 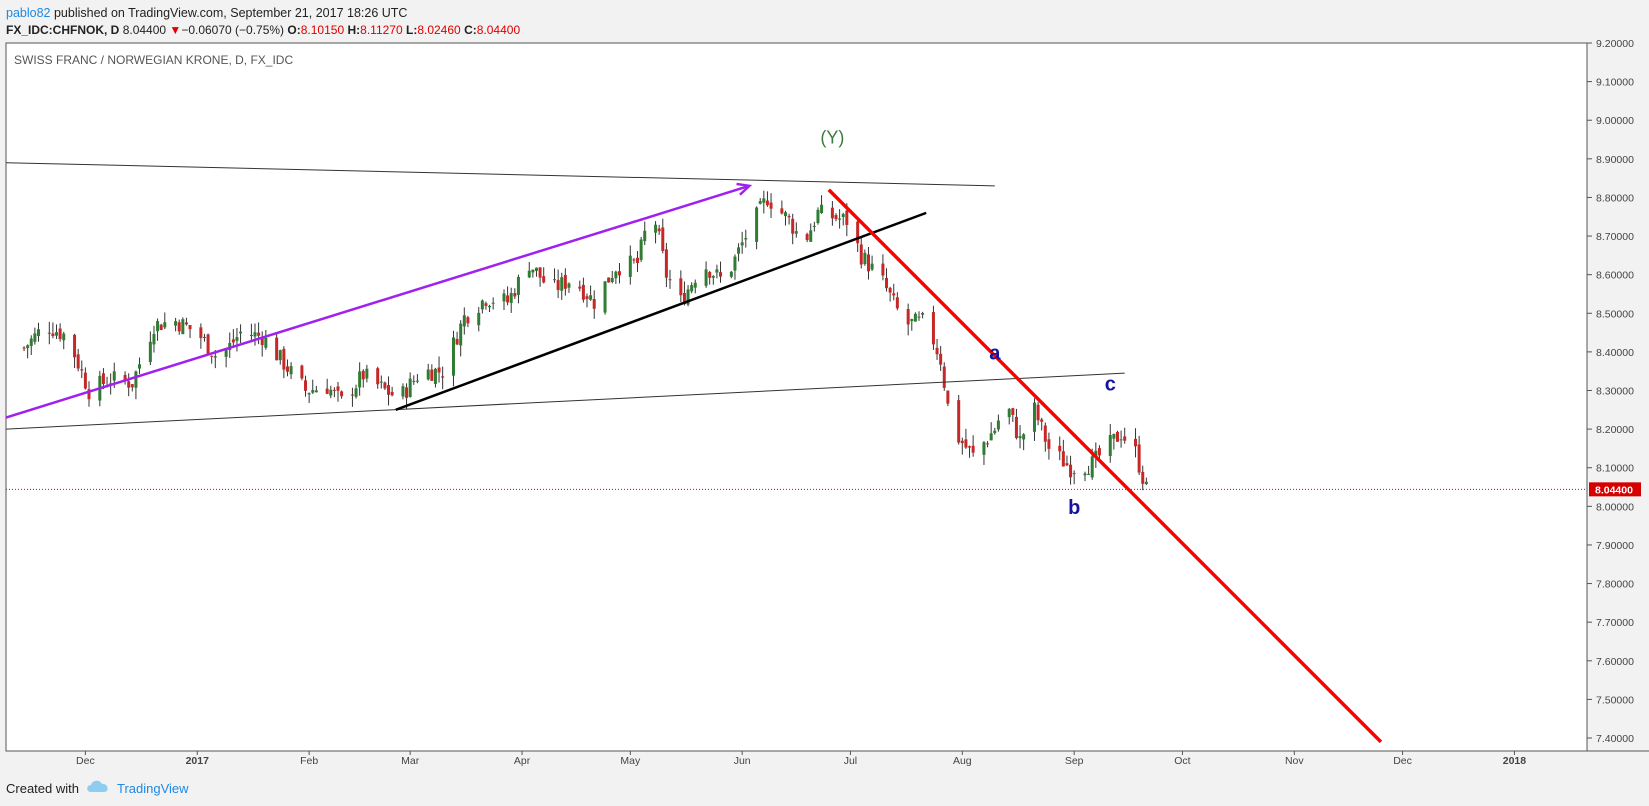 What do you see at coordinates (1615, 585) in the screenshot?
I see `price-tick-label: 7.80000` at bounding box center [1615, 585].